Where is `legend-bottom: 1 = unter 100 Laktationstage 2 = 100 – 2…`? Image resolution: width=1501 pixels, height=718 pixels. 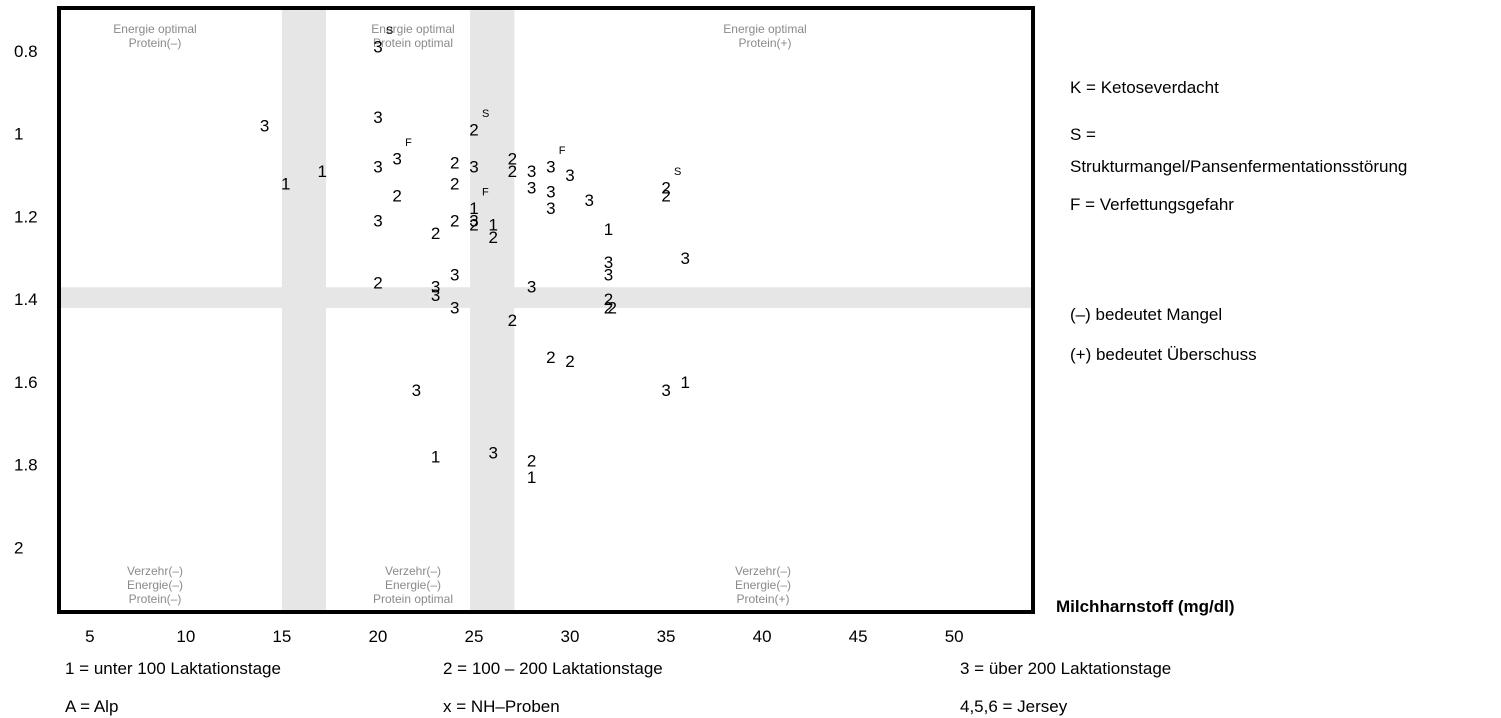 legend-bottom: 1 = unter 100 Laktationstage 2 = 100 – 2… is located at coordinates (618, 687).